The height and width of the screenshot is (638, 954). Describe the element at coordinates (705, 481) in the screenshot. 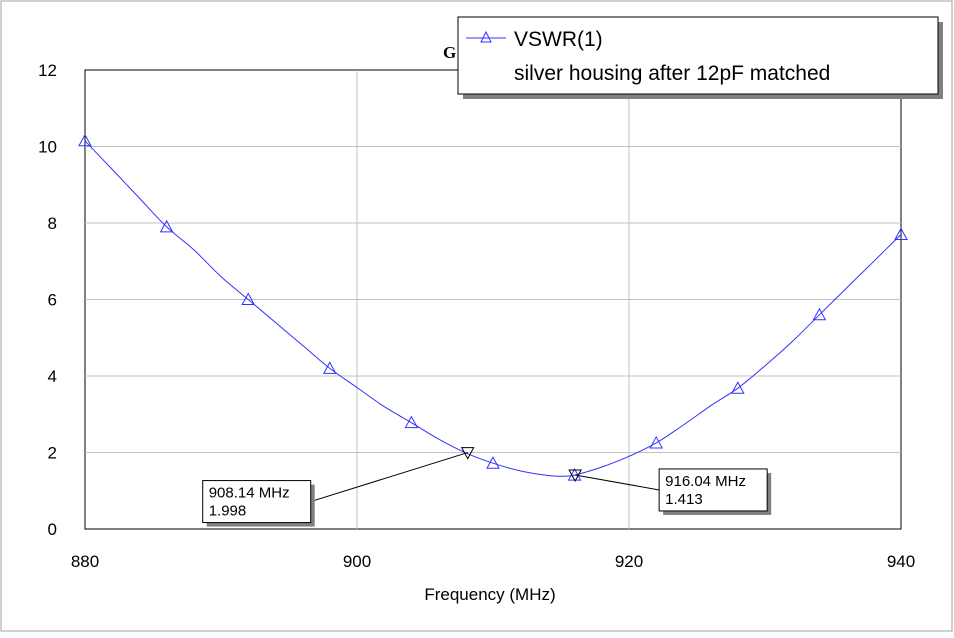

I see `marker-label-frequency: 916.04 MHz` at that location.